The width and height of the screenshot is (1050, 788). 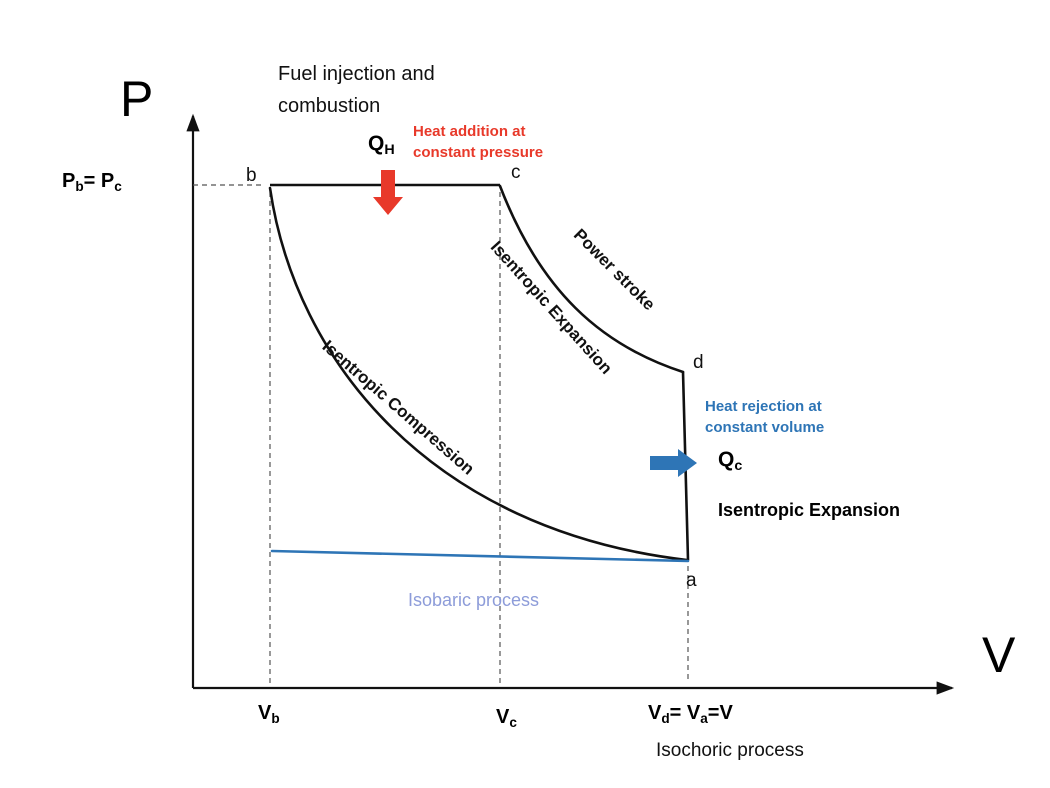 What do you see at coordinates (765, 427) in the screenshot?
I see `heat-rejection-line2: constant volume` at bounding box center [765, 427].